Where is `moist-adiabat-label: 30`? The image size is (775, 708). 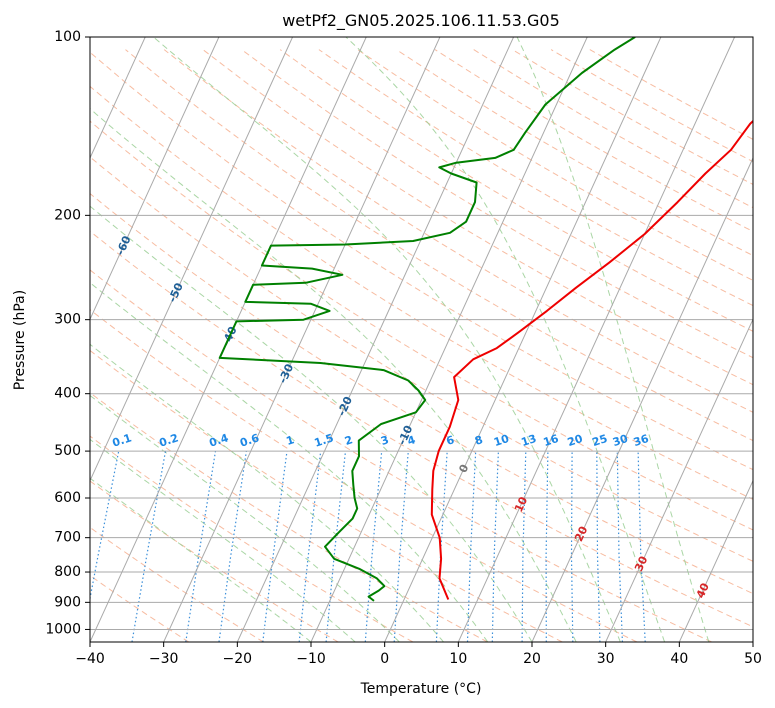 moist-adiabat-label: 30 is located at coordinates (641, 564).